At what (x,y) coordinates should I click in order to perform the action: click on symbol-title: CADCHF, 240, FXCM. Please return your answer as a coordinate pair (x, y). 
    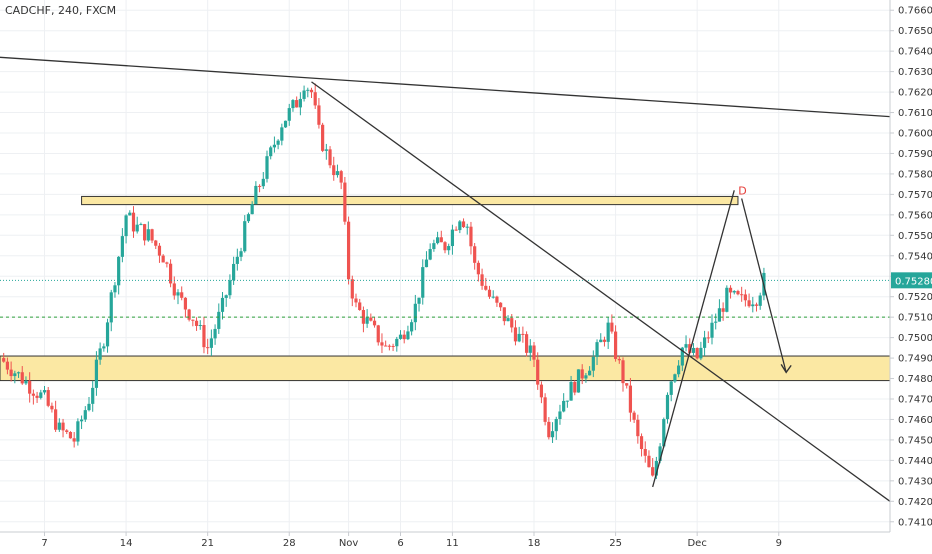
    Looking at the image, I should click on (61, 10).